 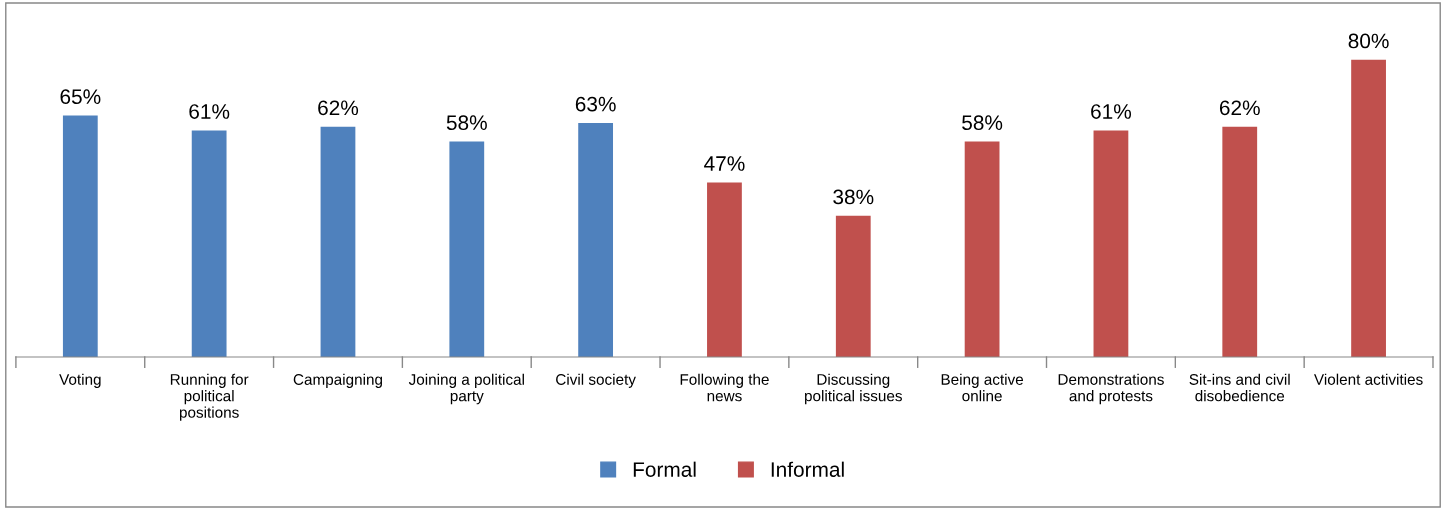 I want to click on x-tick-label: Voting, so click(x=80, y=380).